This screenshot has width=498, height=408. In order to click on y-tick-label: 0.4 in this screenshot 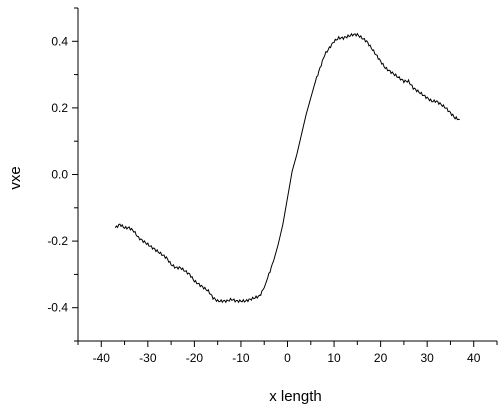, I will do `click(59, 41)`.